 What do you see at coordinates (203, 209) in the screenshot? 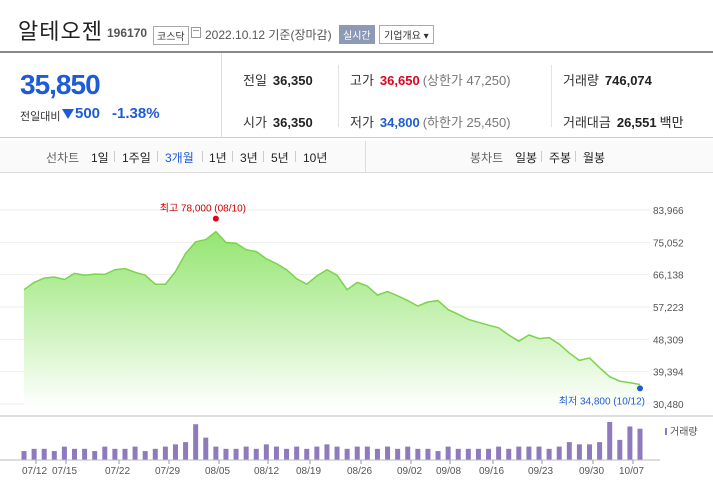
I see `high-annotation: 최고 78,000 (08/10)` at bounding box center [203, 209].